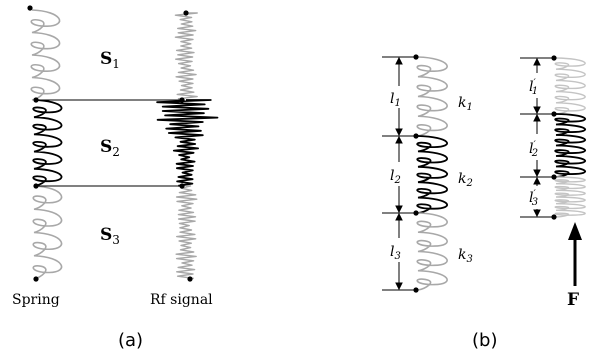  I want to click on panel-a-caption: (a), so click(130, 340).